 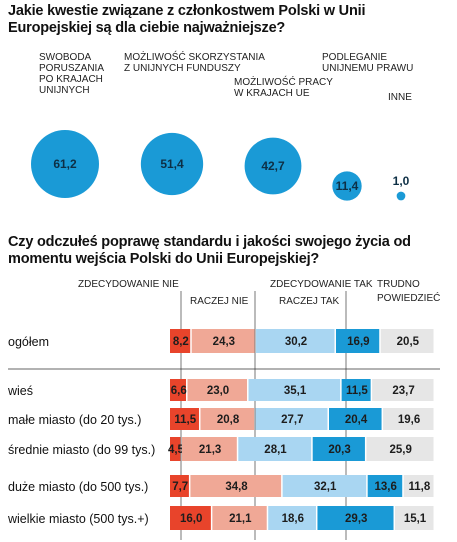 I want to click on bar-row-1-value-5: 20,5, so click(x=408, y=342).